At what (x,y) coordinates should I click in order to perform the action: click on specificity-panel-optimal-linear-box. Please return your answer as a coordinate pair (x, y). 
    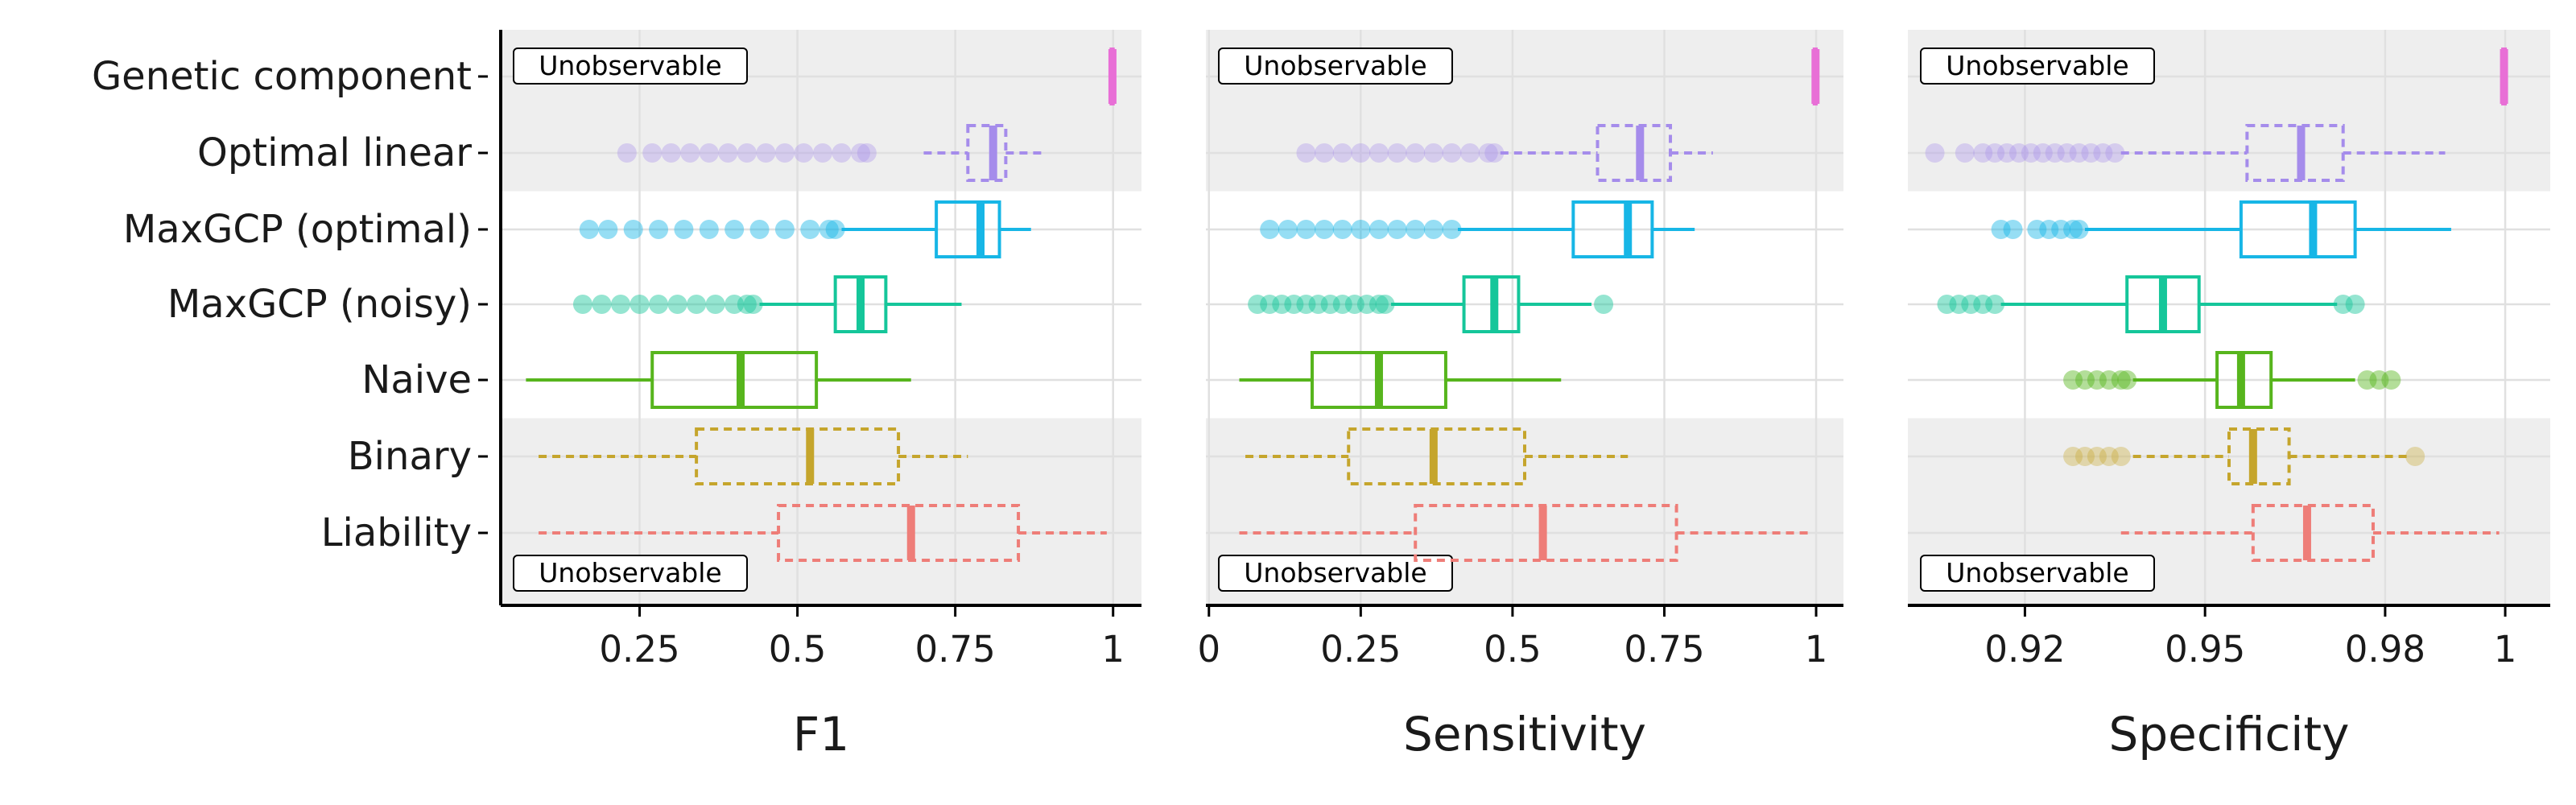
    Looking at the image, I should click on (2295, 153).